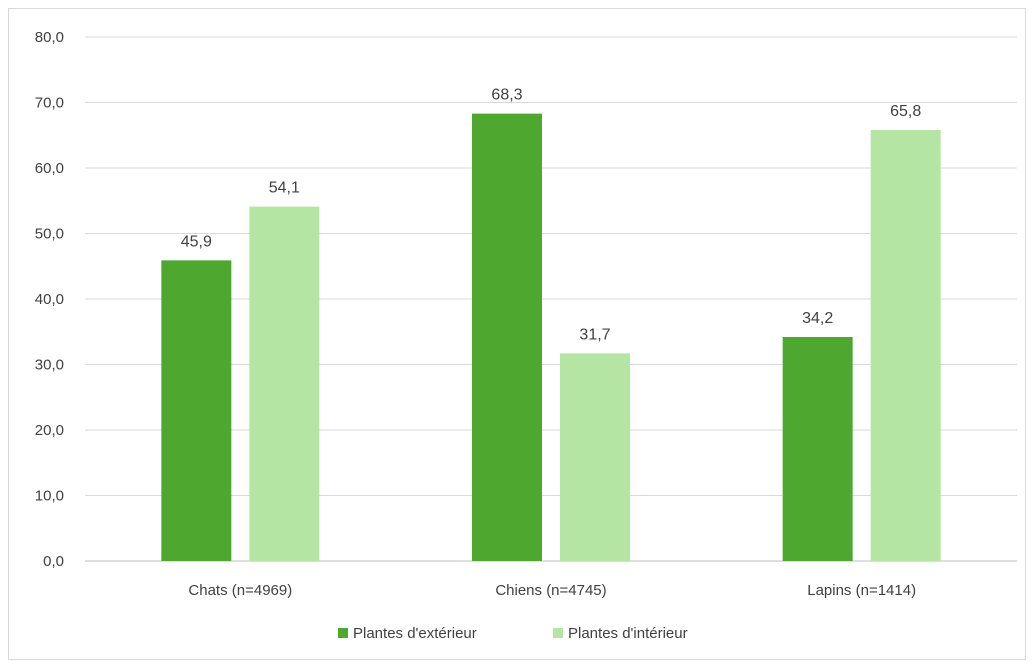 Image resolution: width=1035 pixels, height=668 pixels. What do you see at coordinates (513, 633) in the screenshot?
I see `legend: Plantes d'extérieur Plantes d'intérieur` at bounding box center [513, 633].